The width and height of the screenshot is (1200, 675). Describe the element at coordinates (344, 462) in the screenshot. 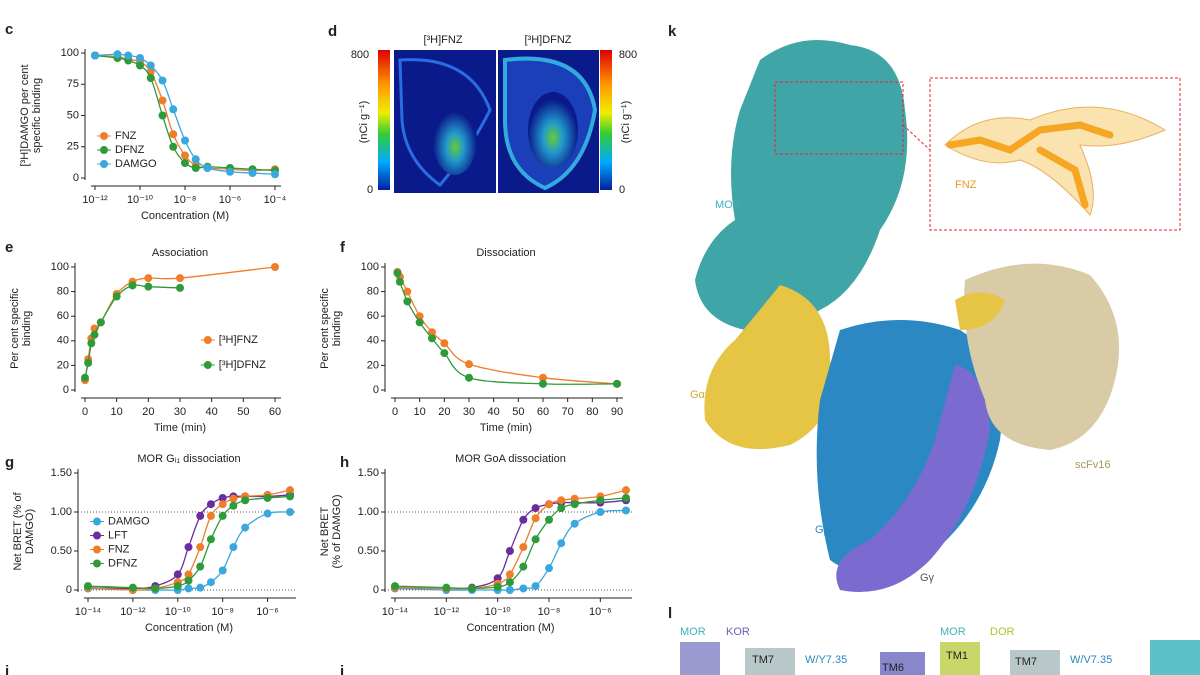

I see `panel-label: h` at that location.